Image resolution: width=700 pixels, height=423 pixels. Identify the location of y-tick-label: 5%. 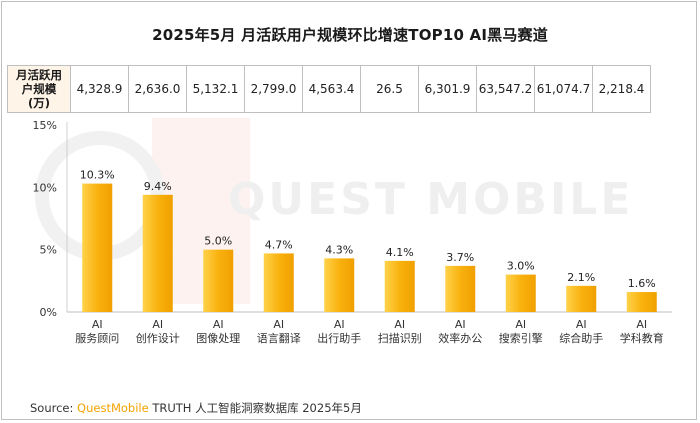
(48, 250).